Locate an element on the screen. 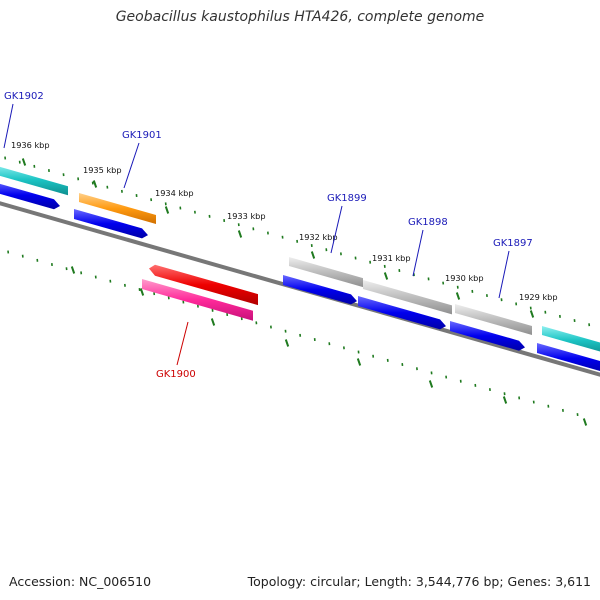 The height and width of the screenshot is (600, 600). gene-bar-gk1901 is located at coordinates (117, 208).